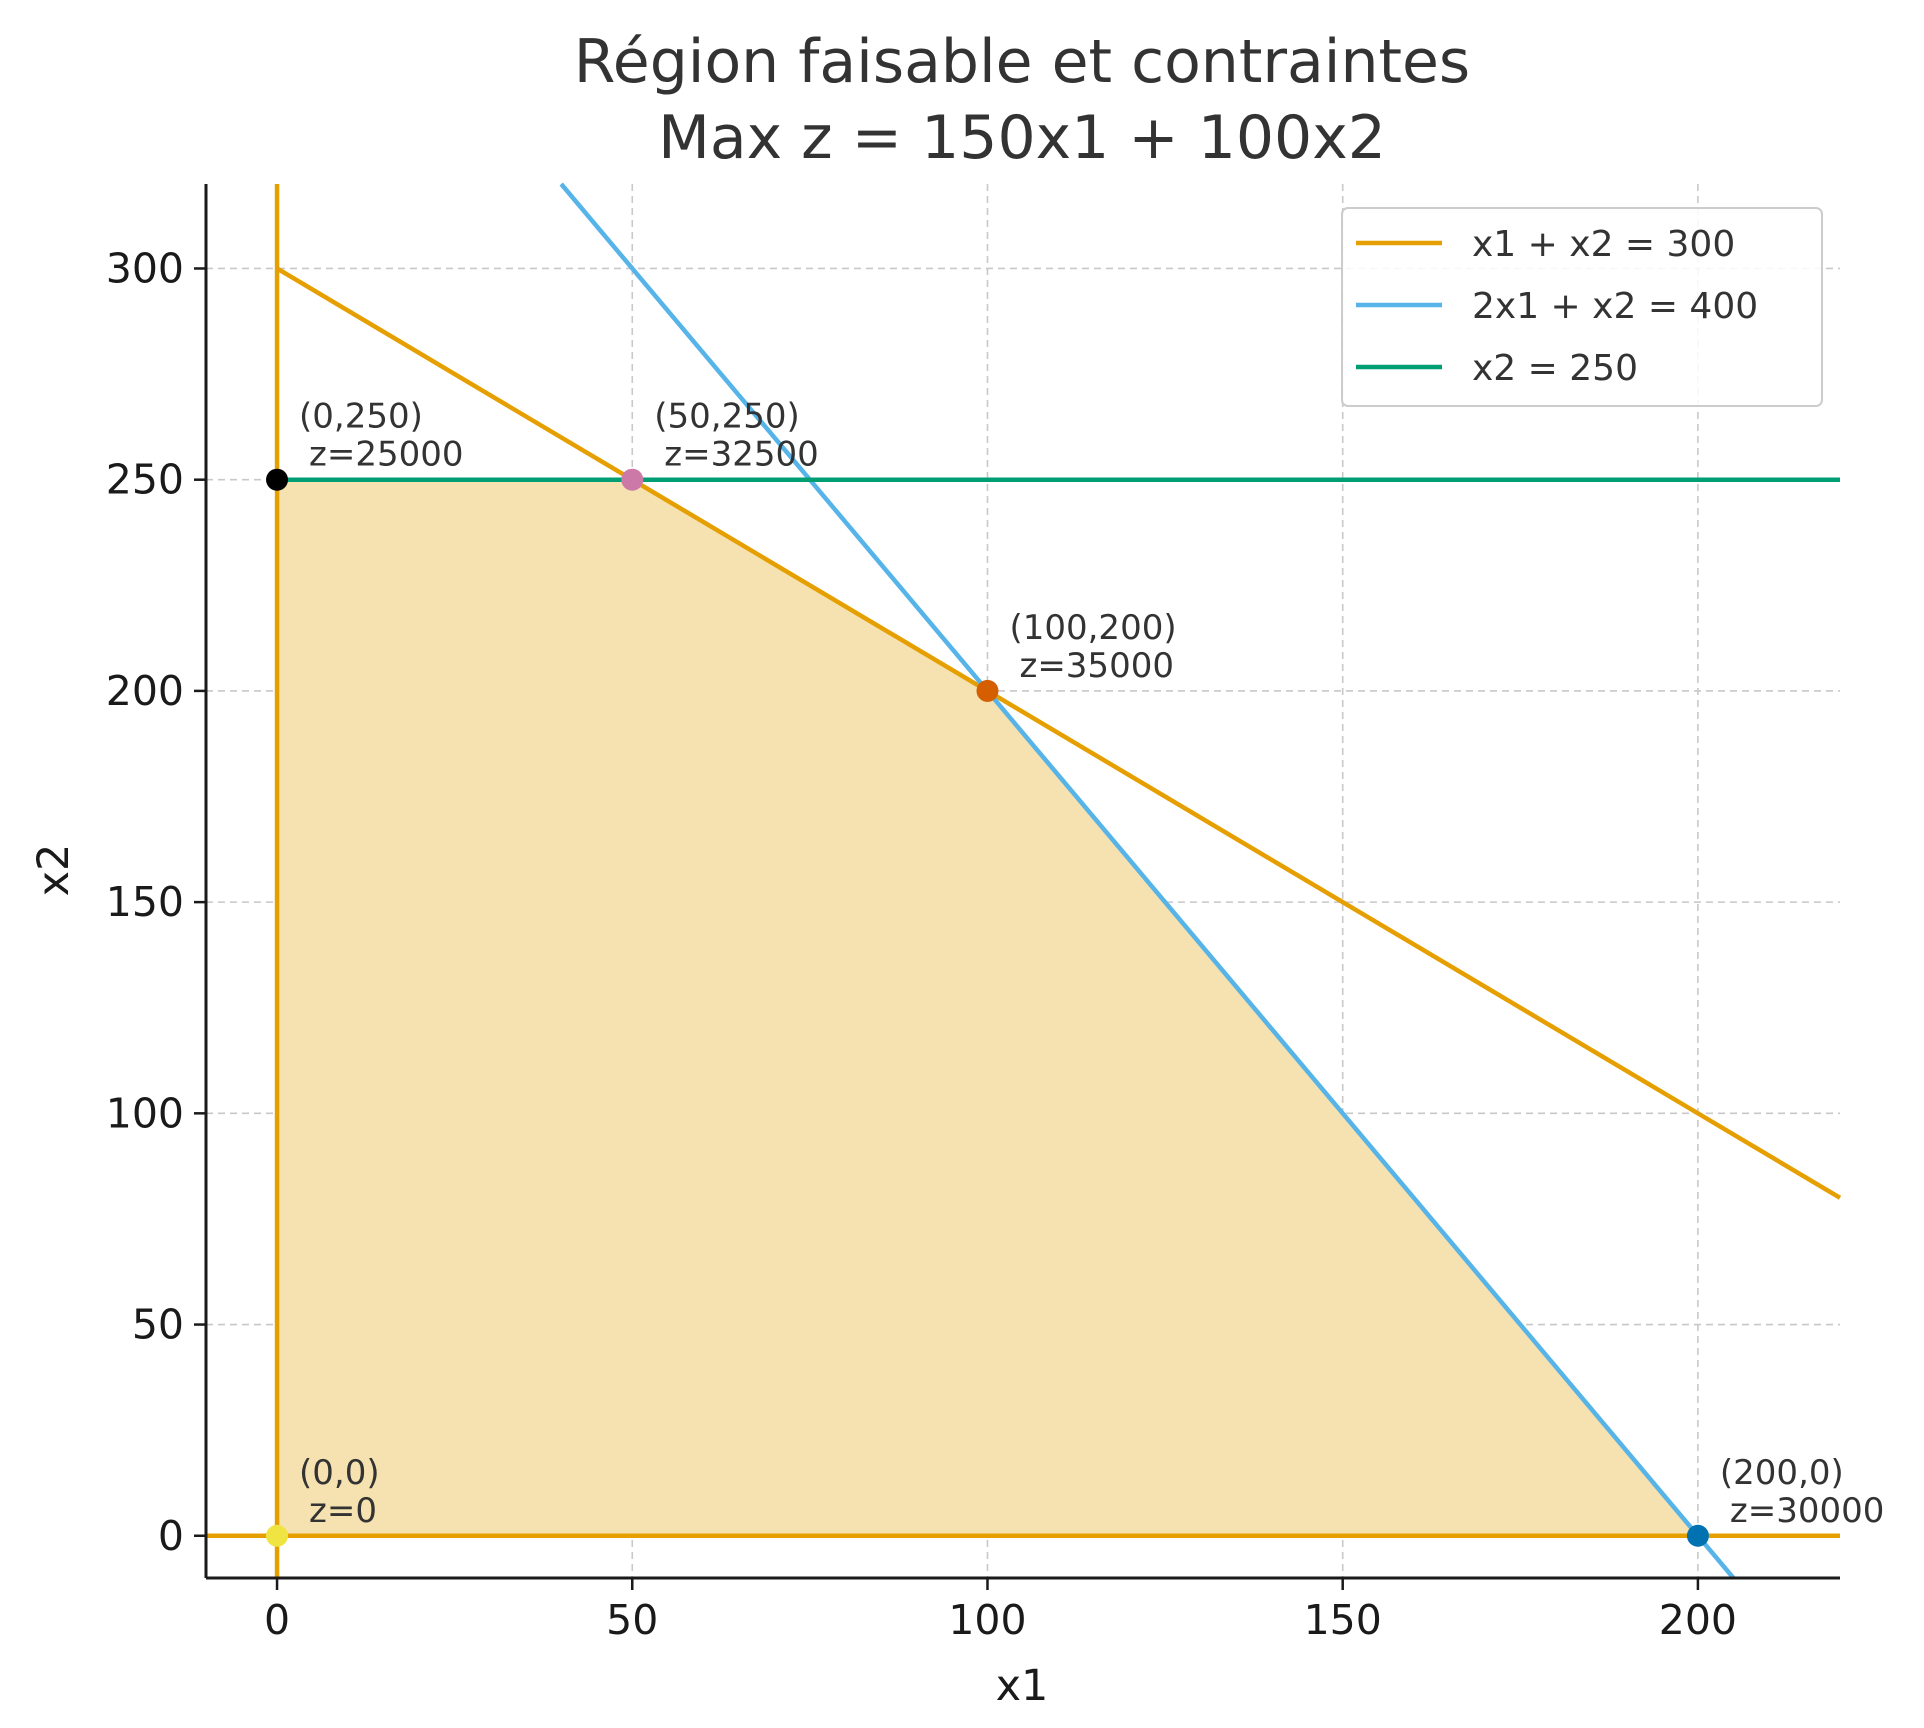 The width and height of the screenshot is (1924, 1728). Describe the element at coordinates (1092, 628) in the screenshot. I see `vertex-label-3: (100,200)` at that location.